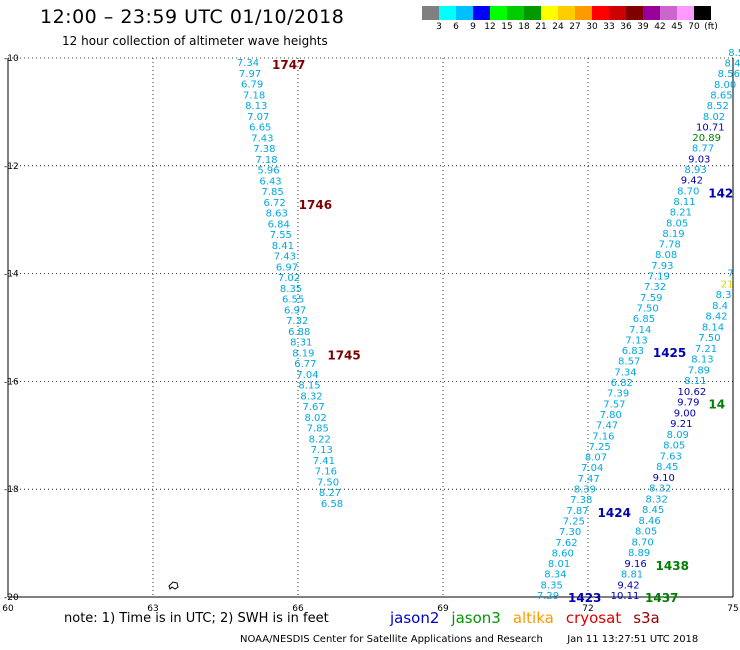  Describe the element at coordinates (671, 456) in the screenshot. I see `wave-height-label: 7.63` at that location.